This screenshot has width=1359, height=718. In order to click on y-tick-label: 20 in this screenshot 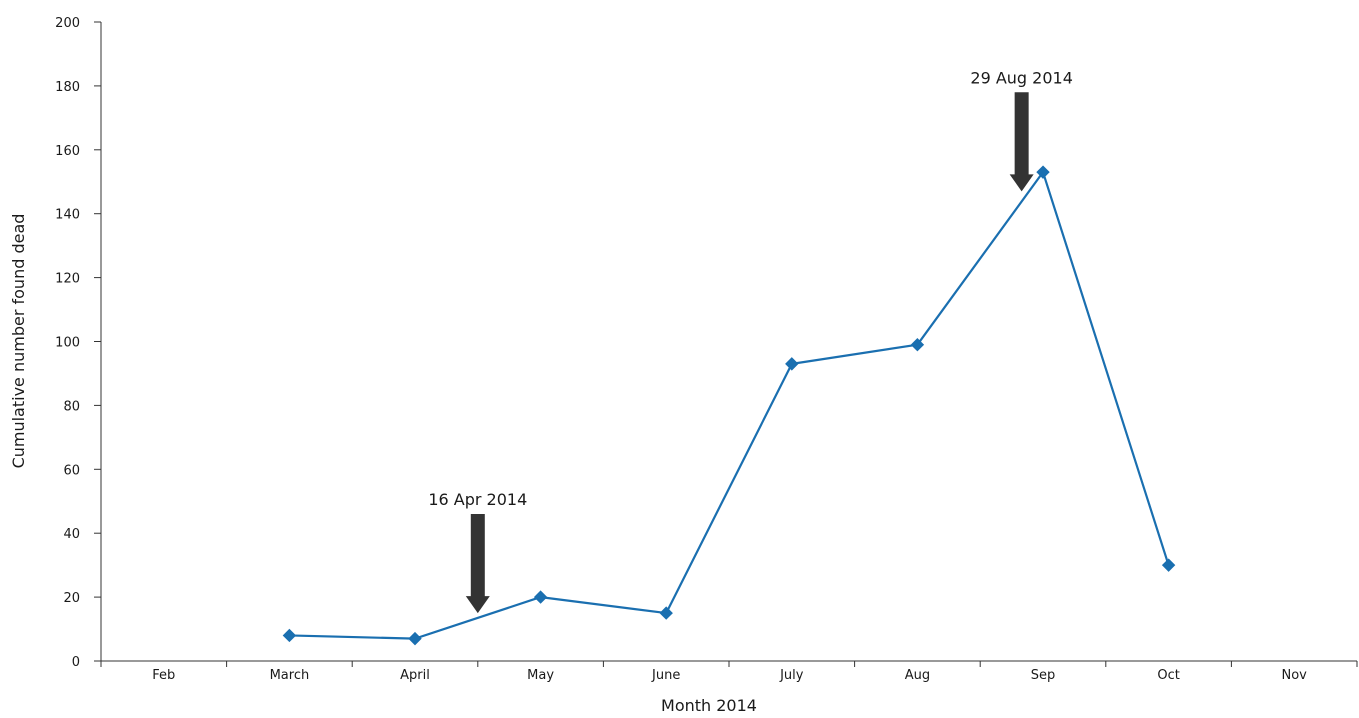, I will do `click(71, 598)`.